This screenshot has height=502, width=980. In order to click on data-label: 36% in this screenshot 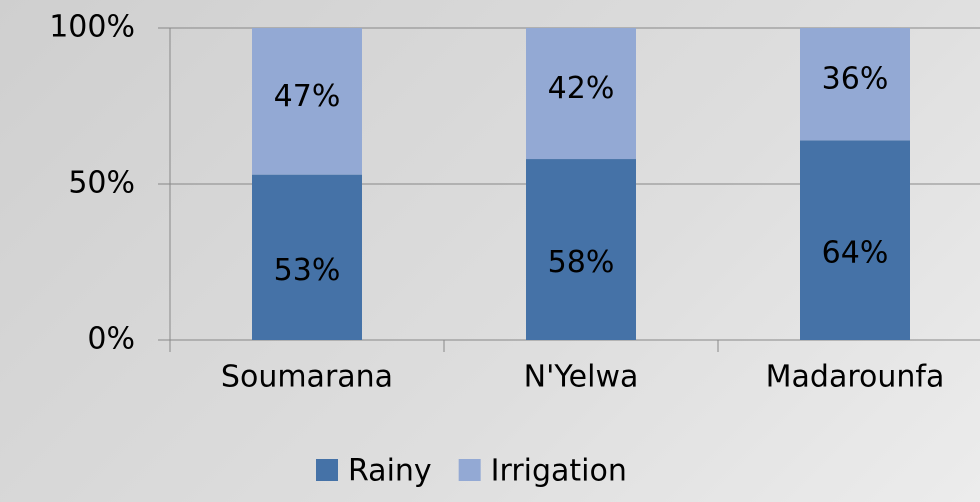, I will do `click(855, 79)`.